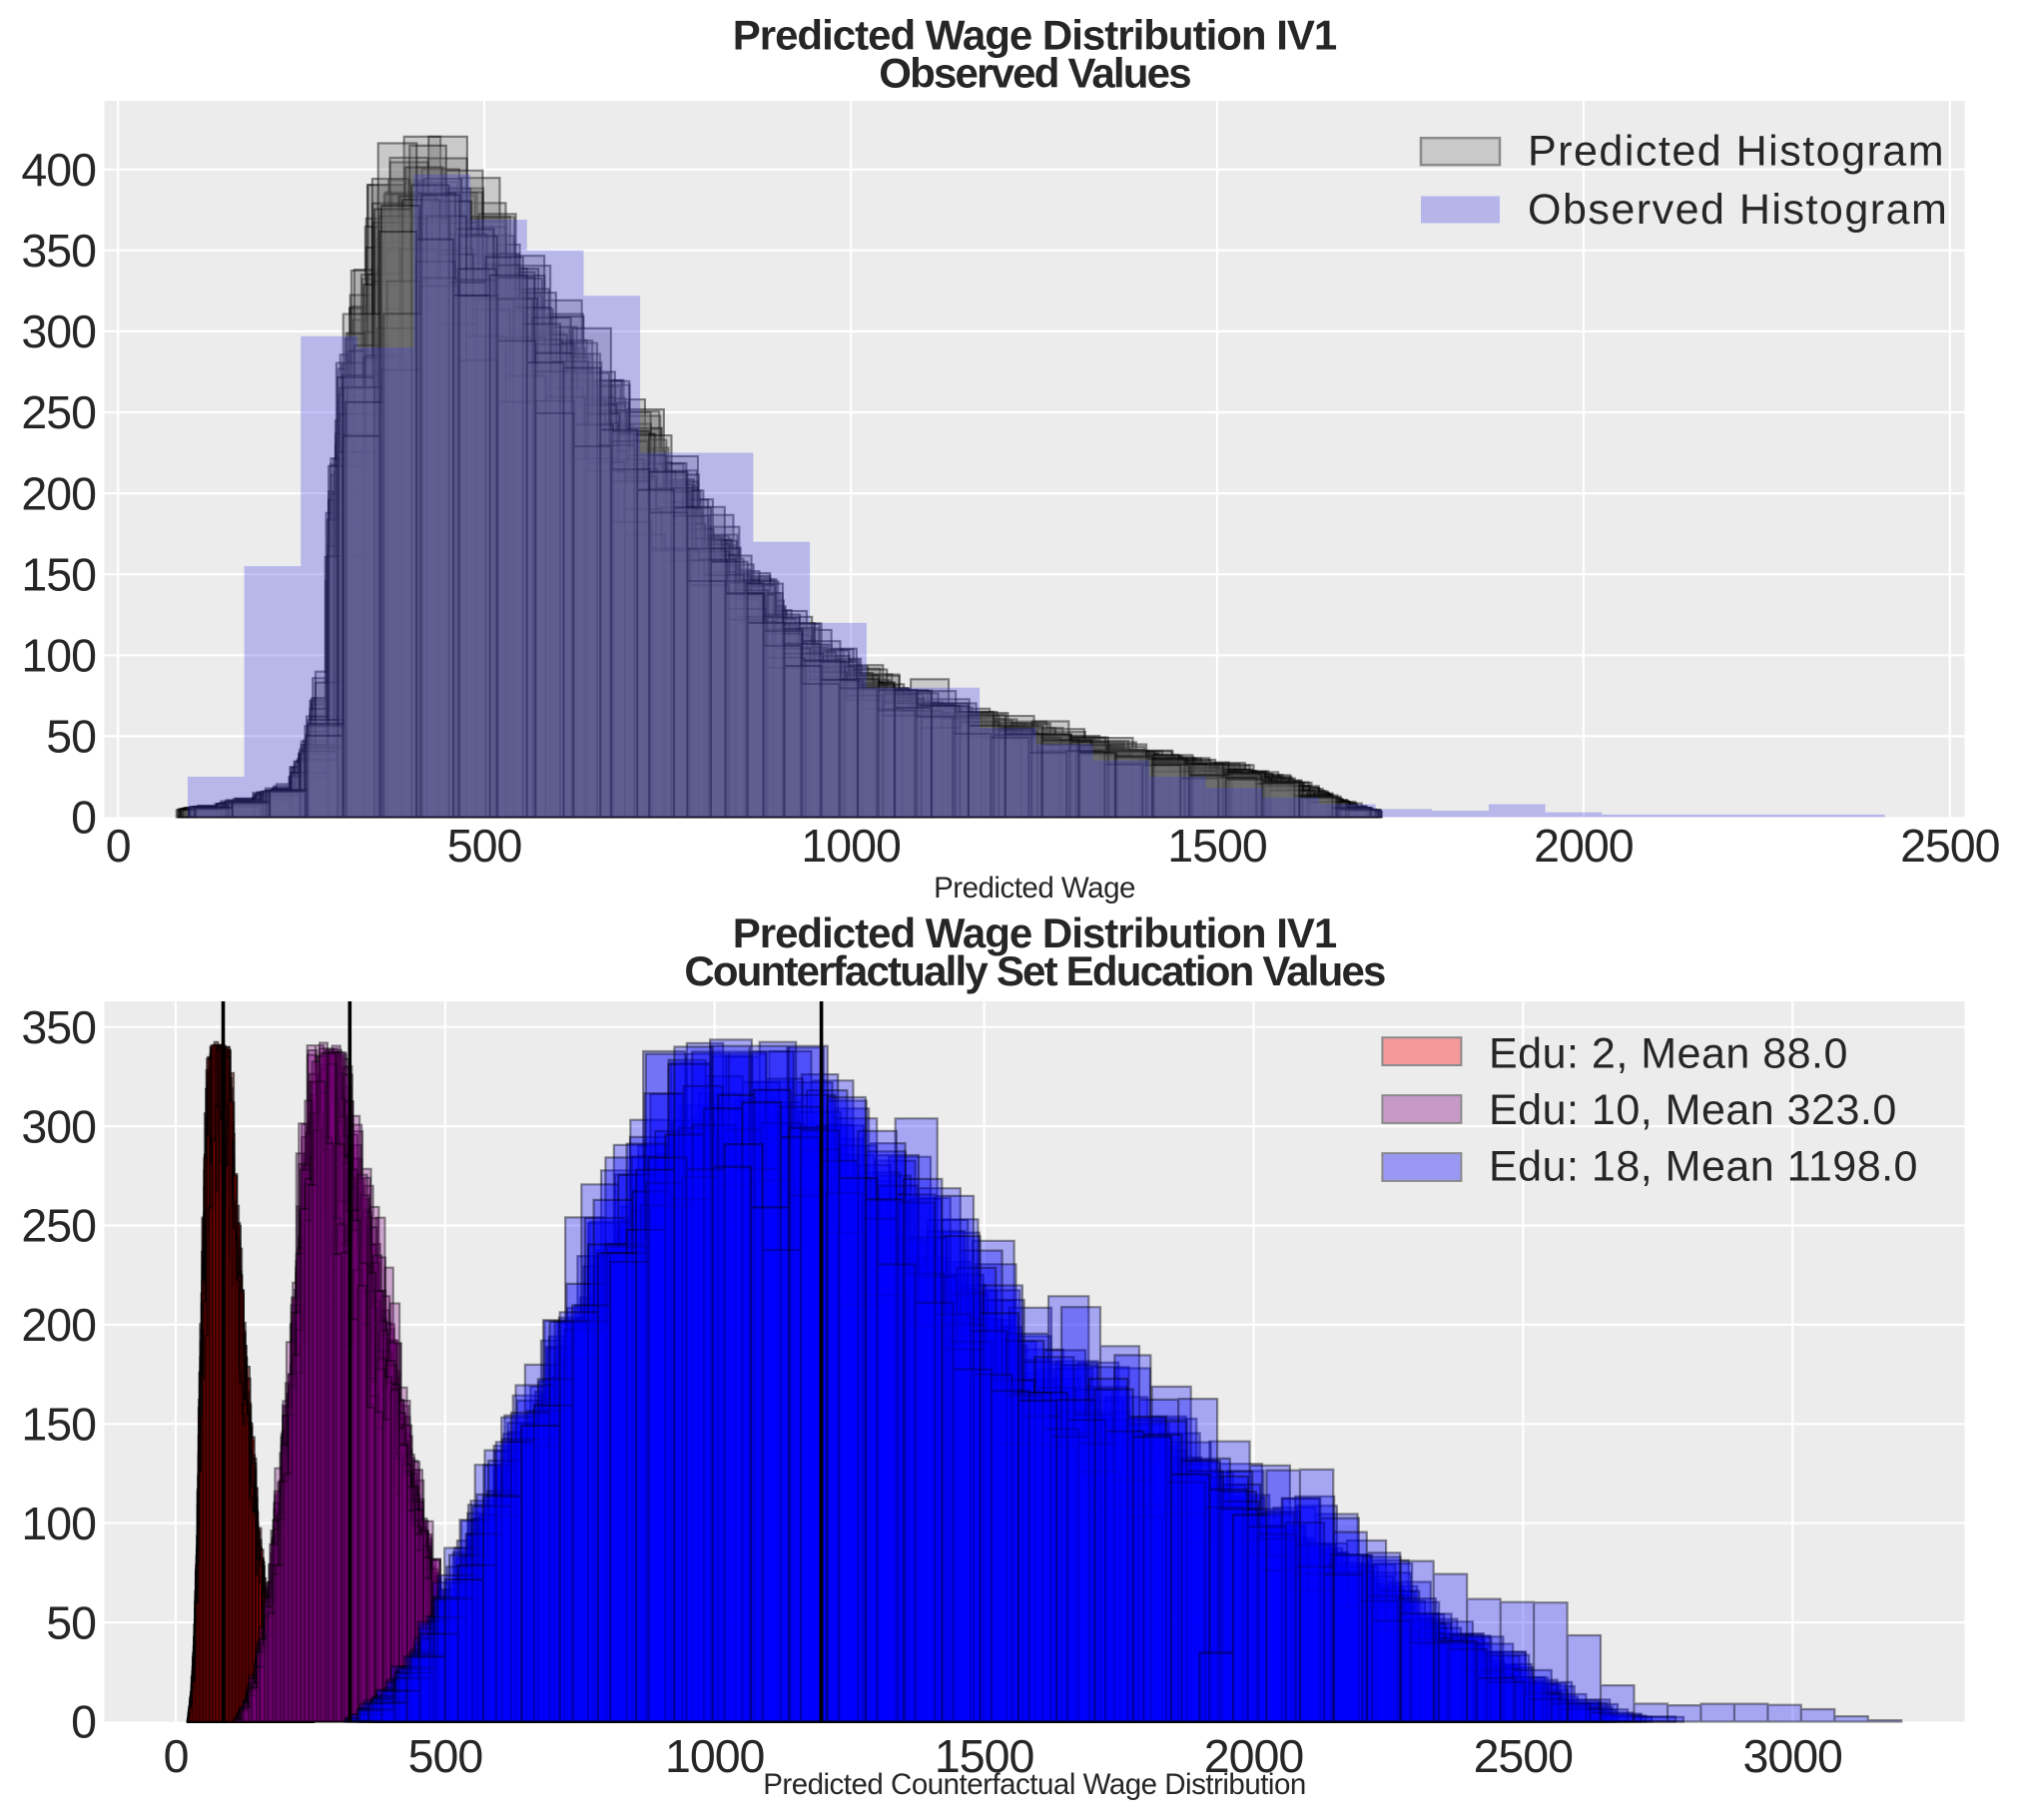 This screenshot has width=2020, height=1820. I want to click on svg-text: Observed Histogram, so click(1738, 210).